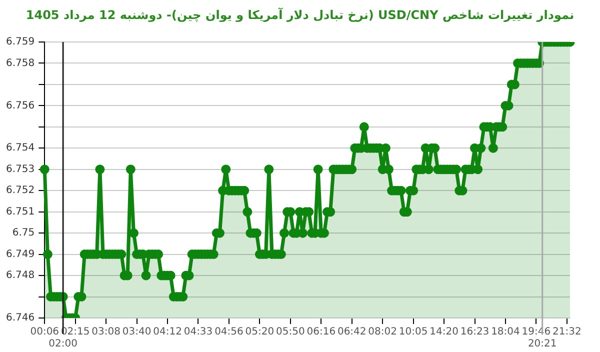 This screenshot has height=352, width=600. Describe the element at coordinates (259, 332) in the screenshot. I see `x-tick-label: 05:20` at that location.